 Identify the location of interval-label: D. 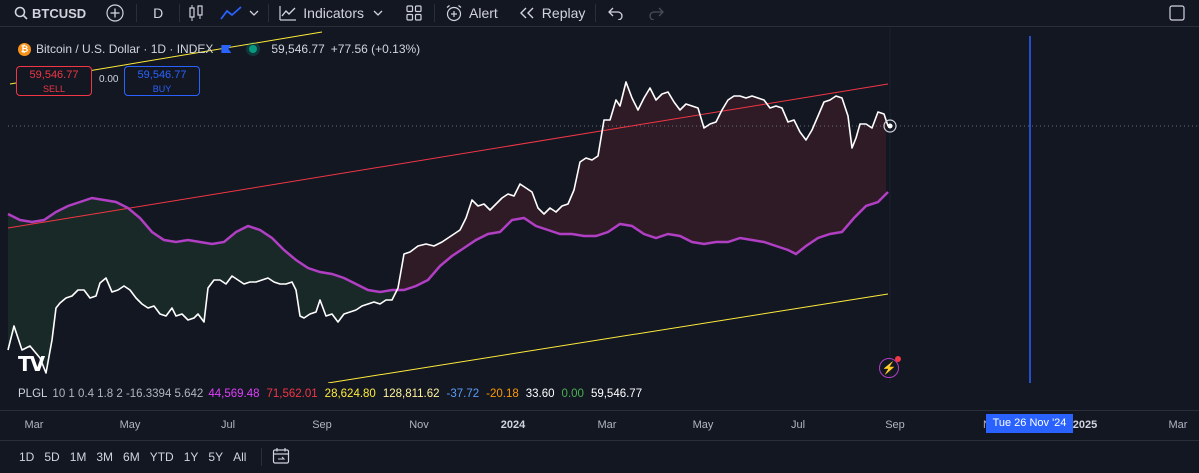
(158, 13).